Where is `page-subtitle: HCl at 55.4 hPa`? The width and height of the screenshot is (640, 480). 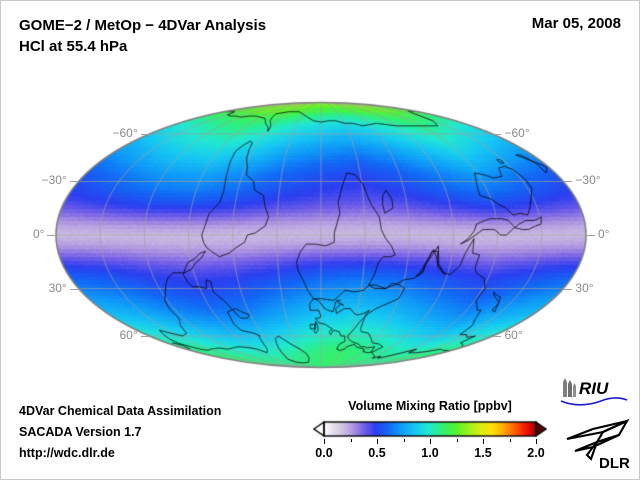 page-subtitle: HCl at 55.4 hPa is located at coordinates (73, 46).